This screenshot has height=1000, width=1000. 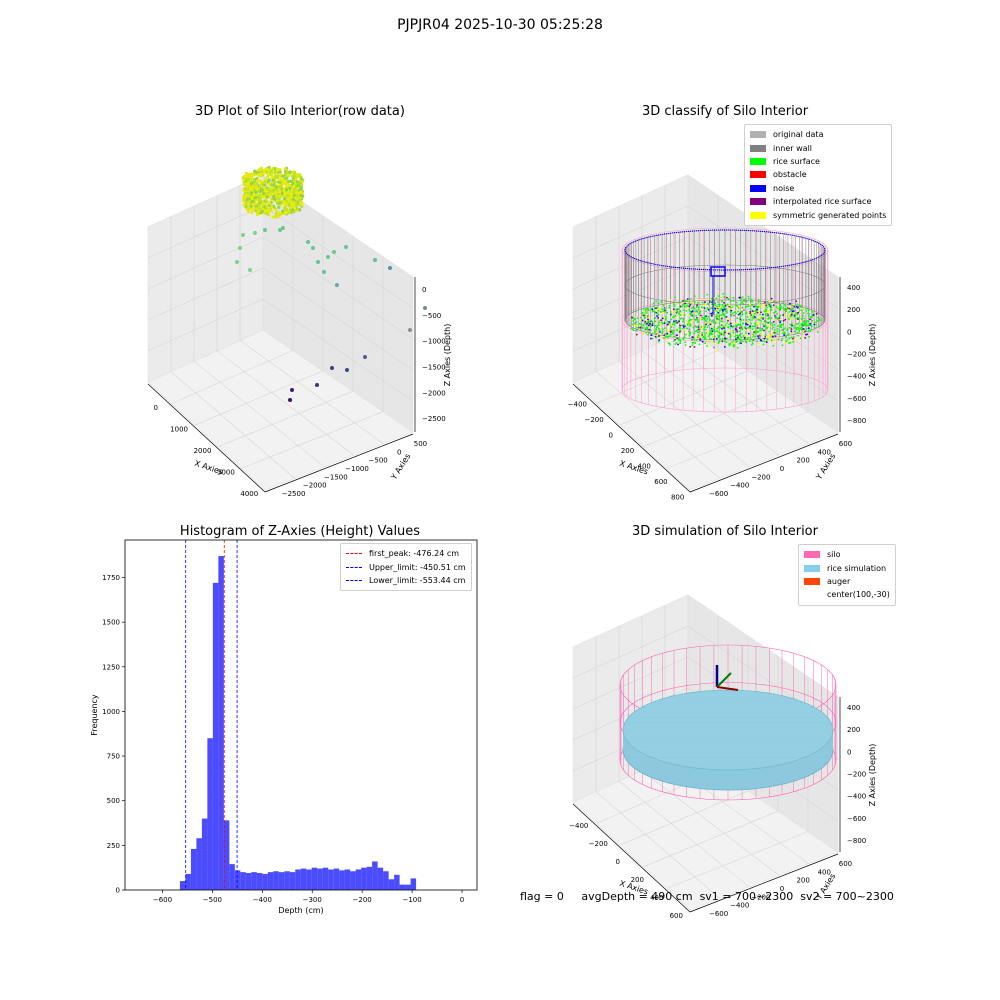 What do you see at coordinates (746, 896) in the screenshot?
I see `sv1-text: sv1 = 700~2300` at bounding box center [746, 896].